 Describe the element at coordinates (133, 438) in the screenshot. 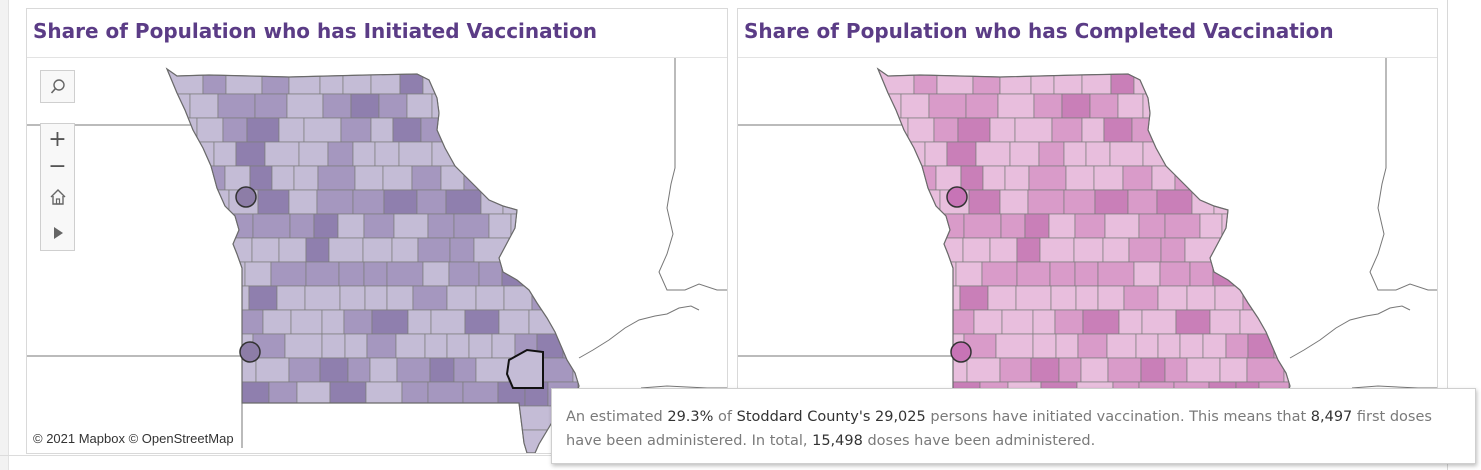

I see `map-attribution: © 2021 Mapbox © OpenStreetMap` at that location.